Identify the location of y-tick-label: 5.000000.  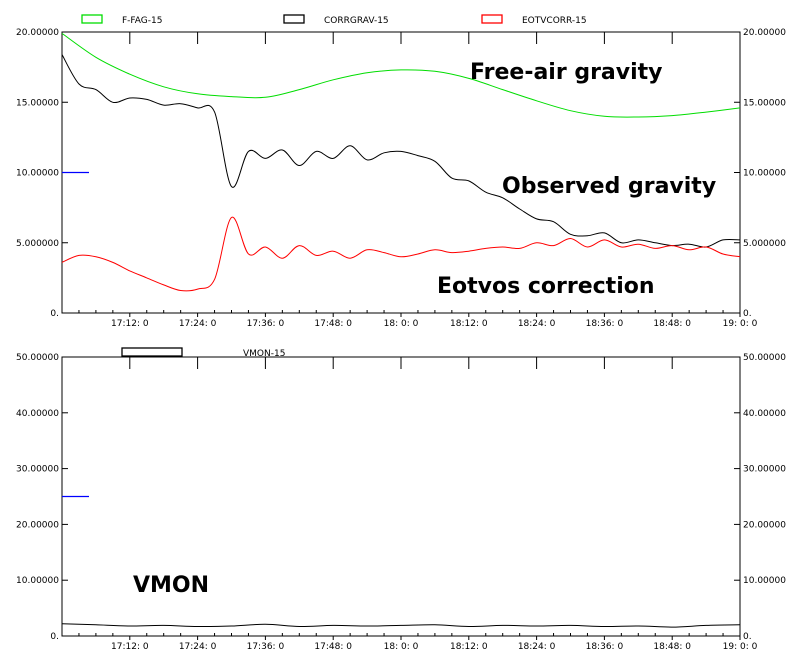
(37, 244).